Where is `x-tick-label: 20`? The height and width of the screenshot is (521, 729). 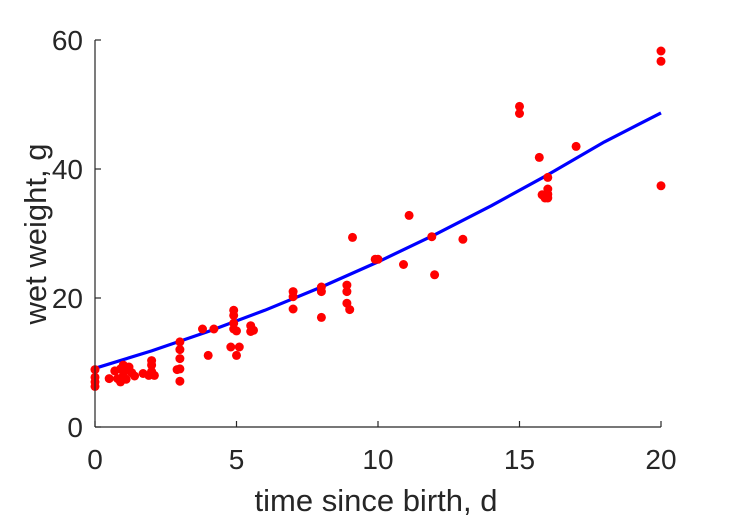
x-tick-label: 20 is located at coordinates (660, 459).